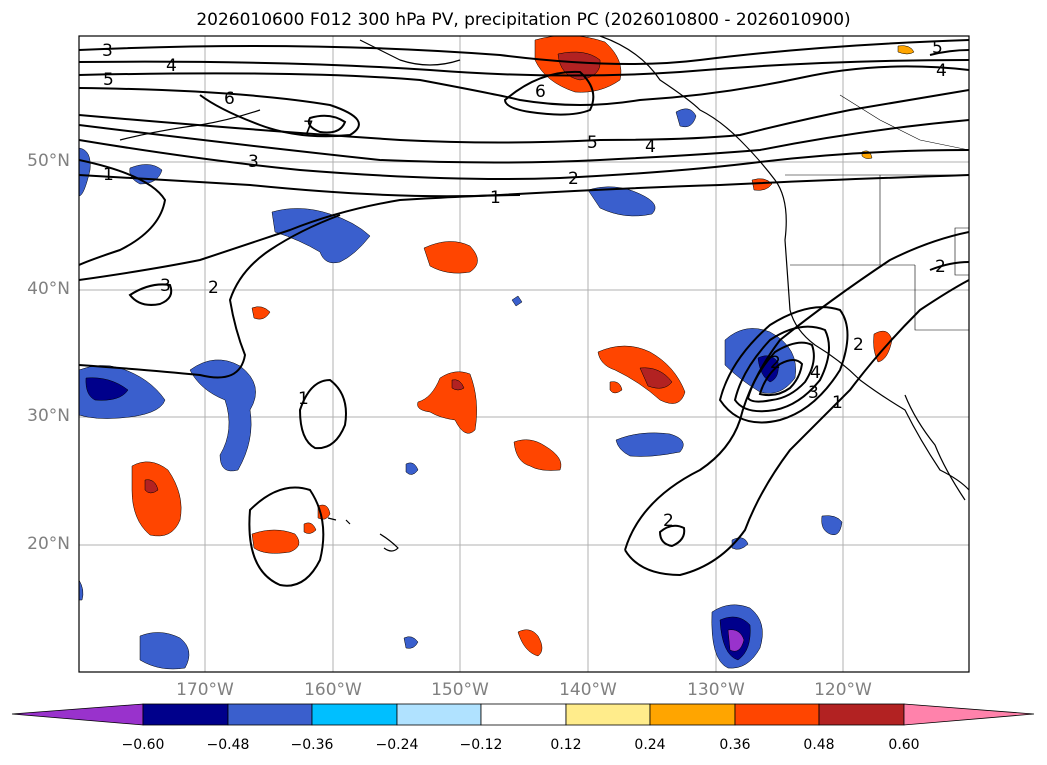 Image resolution: width=1047 pixels, height=765 pixels. What do you see at coordinates (716, 690) in the screenshot?
I see `lon-label: 130°W` at bounding box center [716, 690].